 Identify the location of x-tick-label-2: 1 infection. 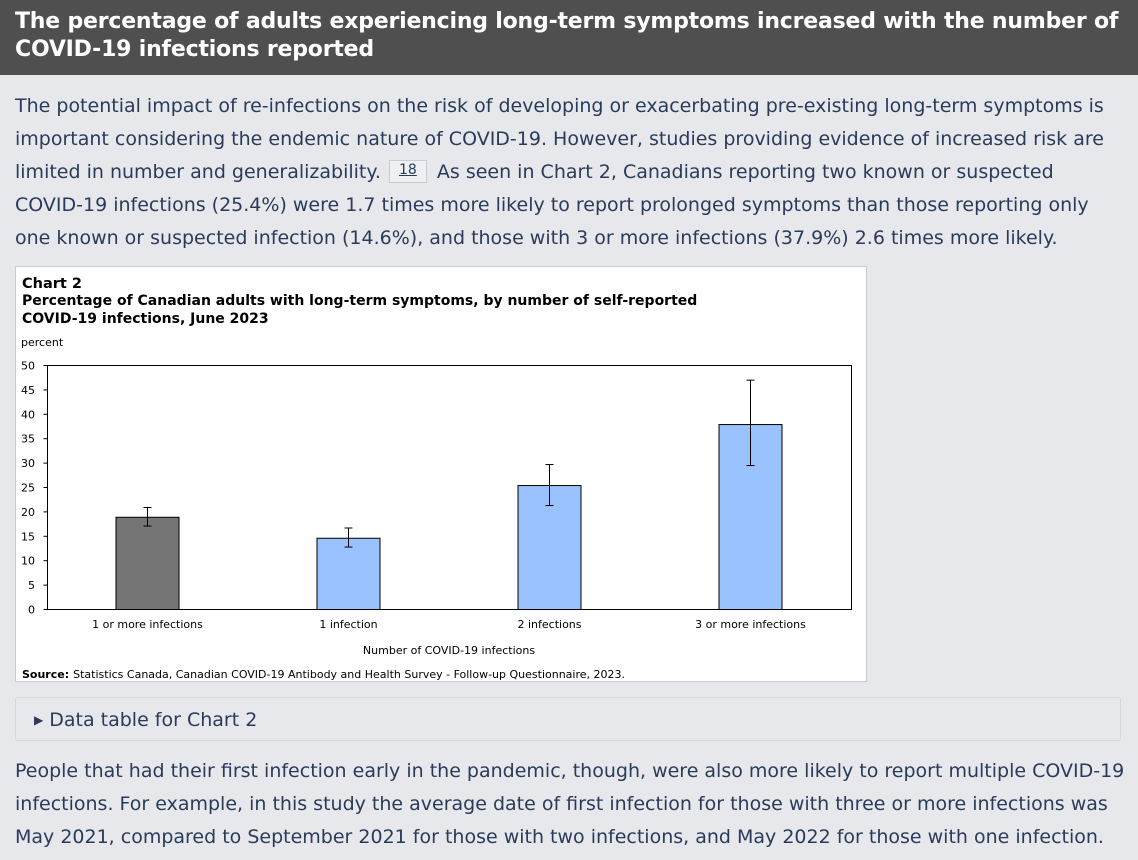
(348, 624).